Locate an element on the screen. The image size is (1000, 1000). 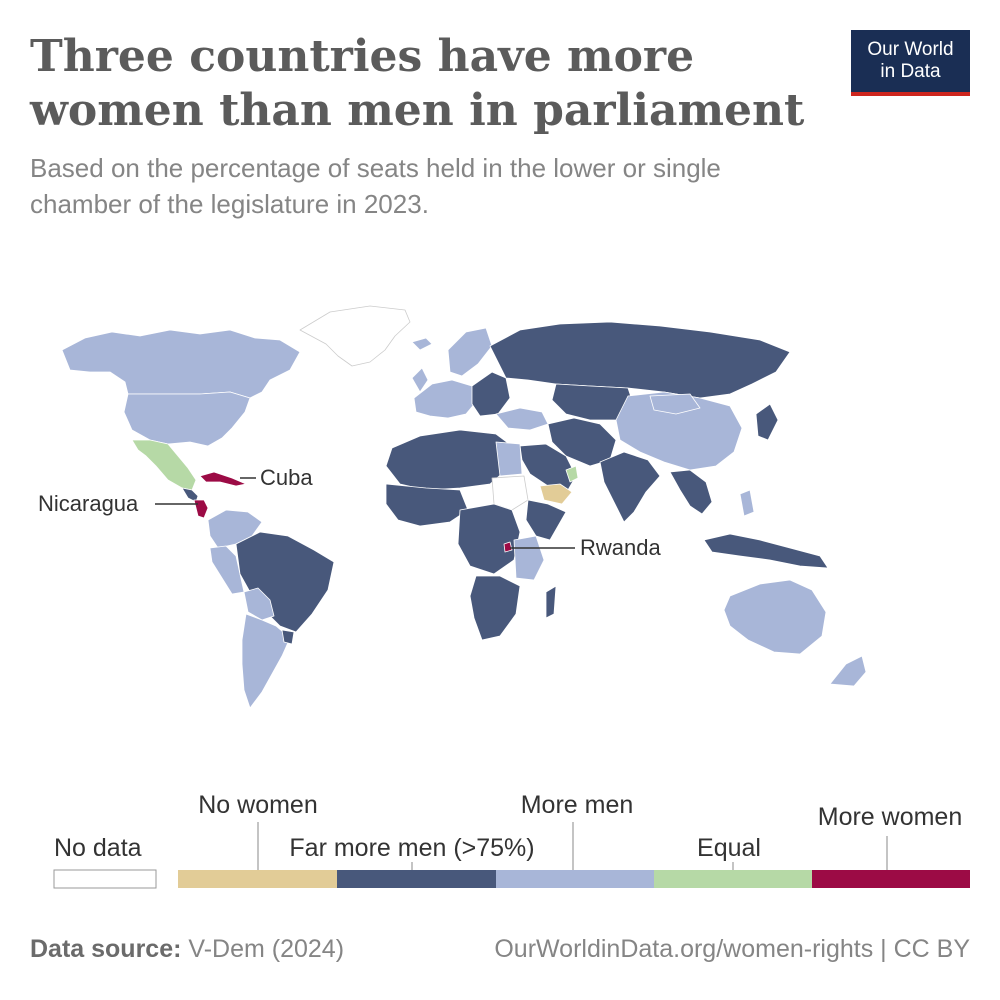
legend-label-equal: Equal is located at coordinates (729, 848).